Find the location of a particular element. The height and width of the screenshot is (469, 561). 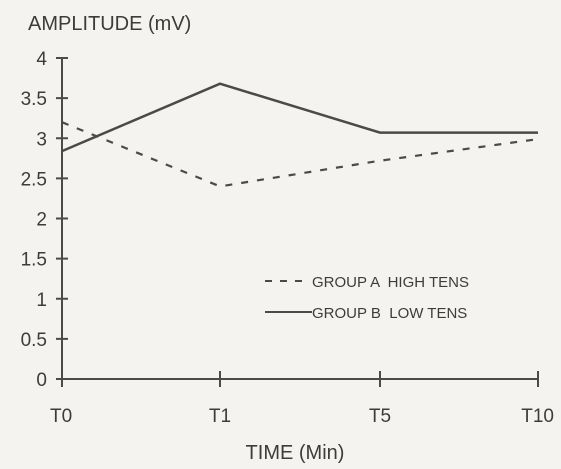

y-tick-label: 0.5 is located at coordinates (34, 340).